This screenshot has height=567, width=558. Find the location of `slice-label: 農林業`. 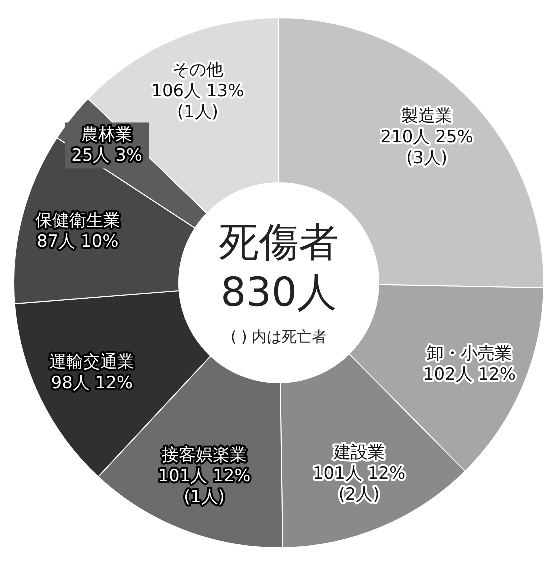

slice-label: 農林業 is located at coordinates (107, 134).